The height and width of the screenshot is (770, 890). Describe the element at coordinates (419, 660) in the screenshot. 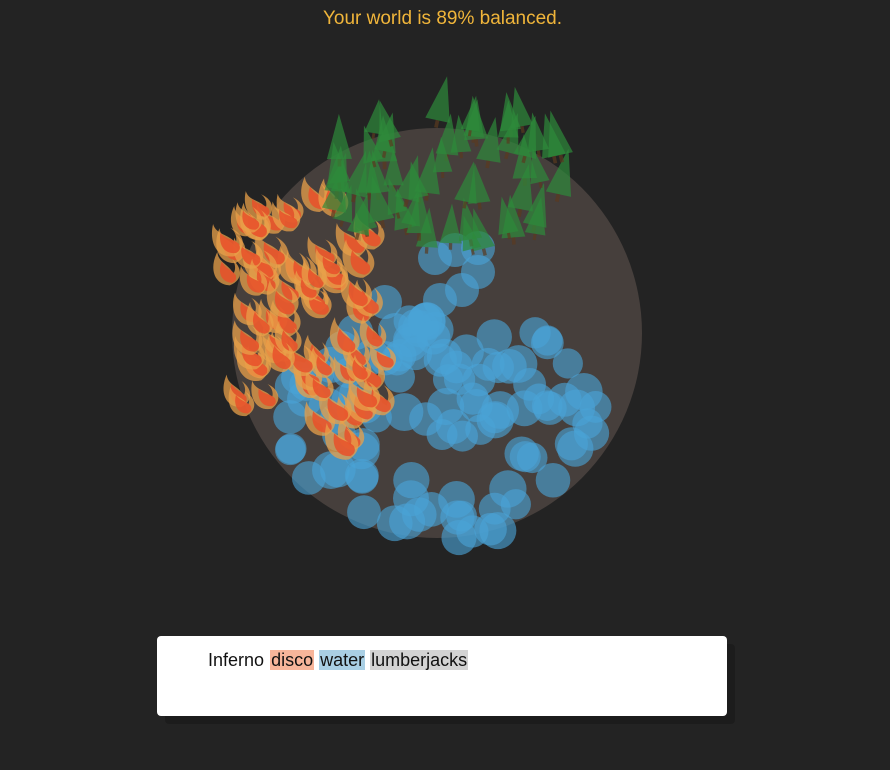

I see `word-lumberjacks: lumberjacks` at that location.